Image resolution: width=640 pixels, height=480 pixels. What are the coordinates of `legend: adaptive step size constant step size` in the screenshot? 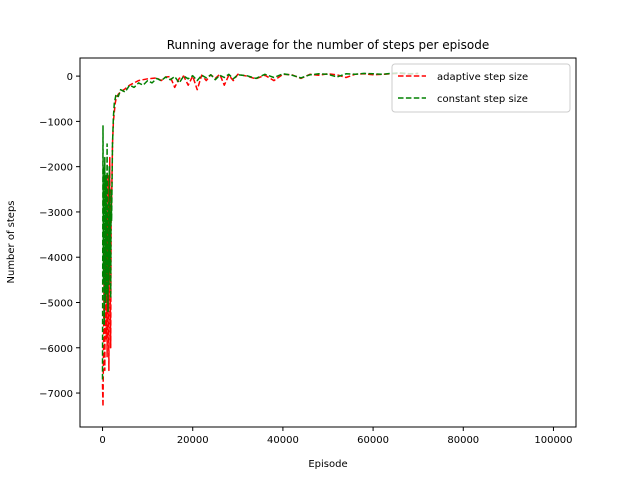 It's located at (481, 88).